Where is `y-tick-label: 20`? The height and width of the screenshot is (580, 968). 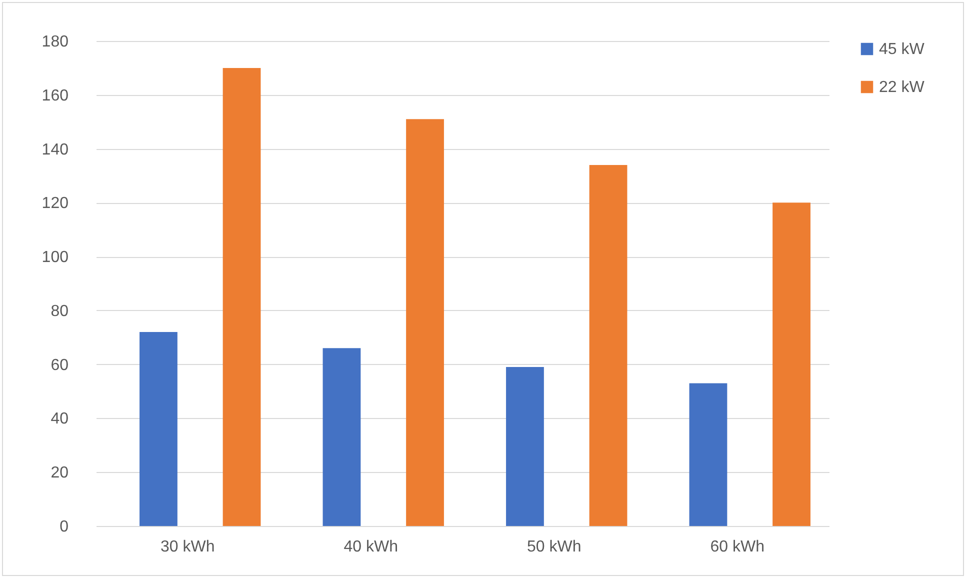 y-tick-label: 20 is located at coordinates (59, 473).